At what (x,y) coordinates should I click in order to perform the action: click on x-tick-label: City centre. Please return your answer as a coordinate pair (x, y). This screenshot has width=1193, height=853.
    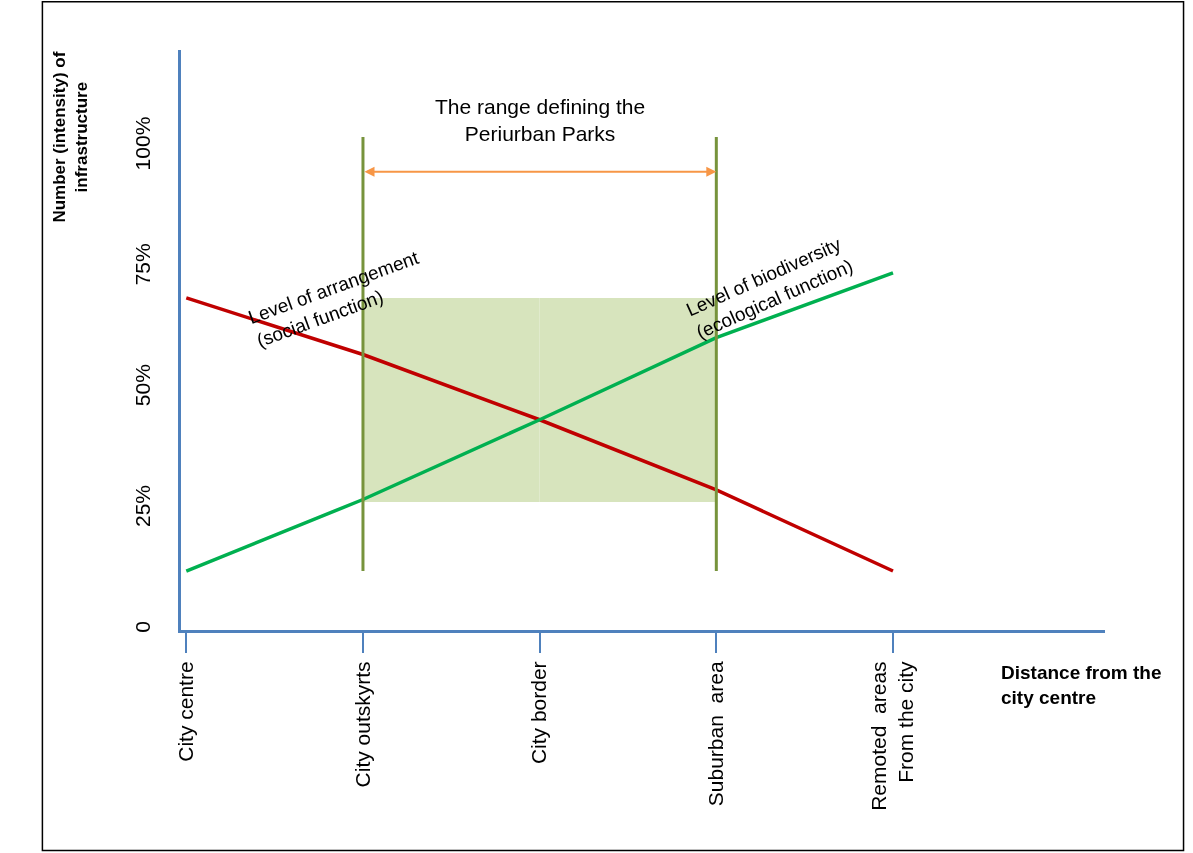
    Looking at the image, I should click on (186, 711).